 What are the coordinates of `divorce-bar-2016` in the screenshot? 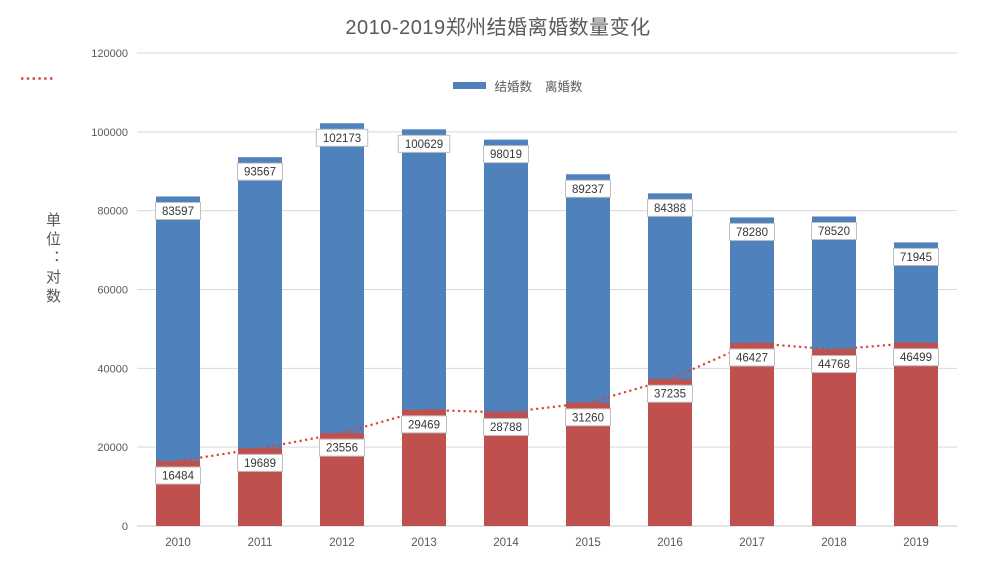 It's located at (670, 452).